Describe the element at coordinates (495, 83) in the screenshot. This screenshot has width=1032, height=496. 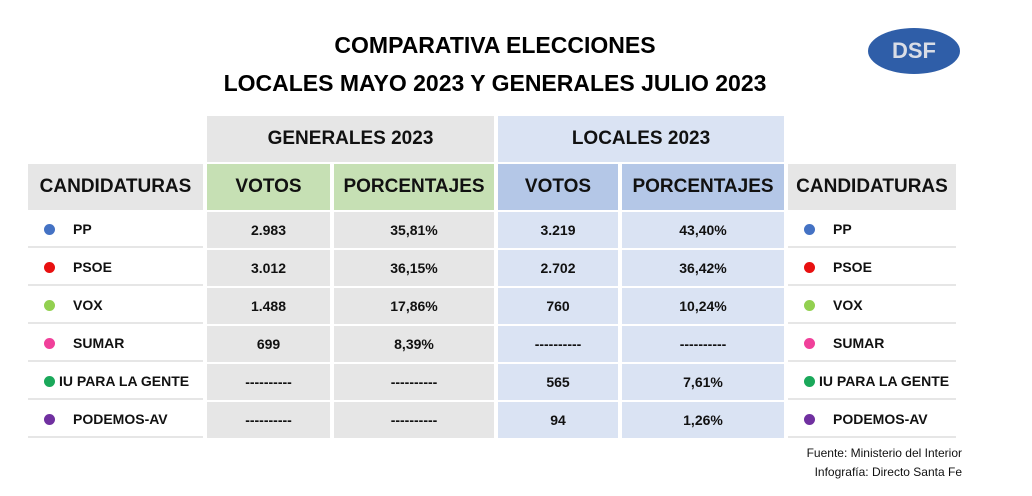
I see `title-line-2: LOCALES MAYO 2023 Y GENERALES JULIO 2023` at that location.